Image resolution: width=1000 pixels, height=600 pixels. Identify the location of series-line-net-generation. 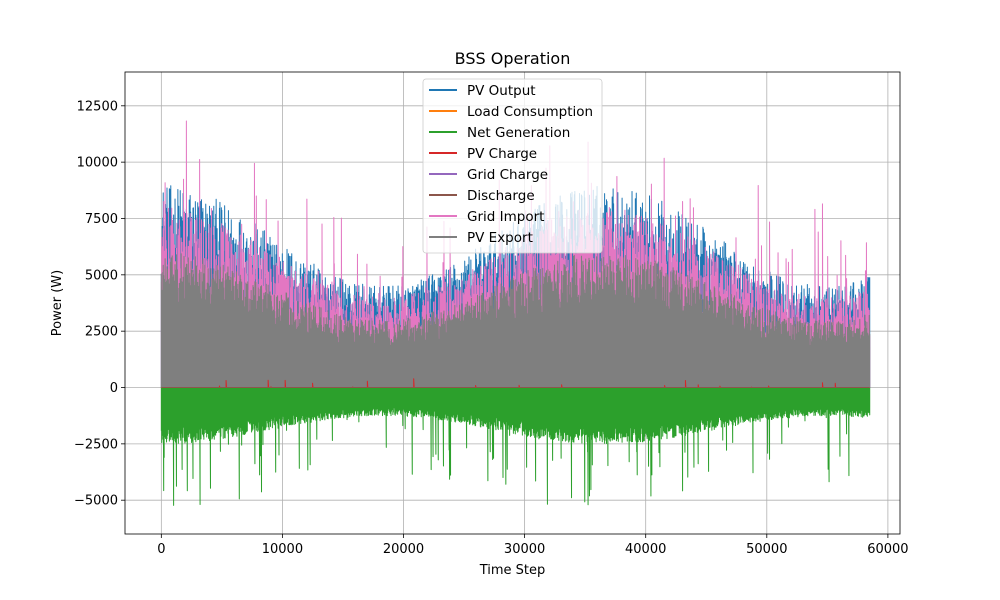
(515, 446).